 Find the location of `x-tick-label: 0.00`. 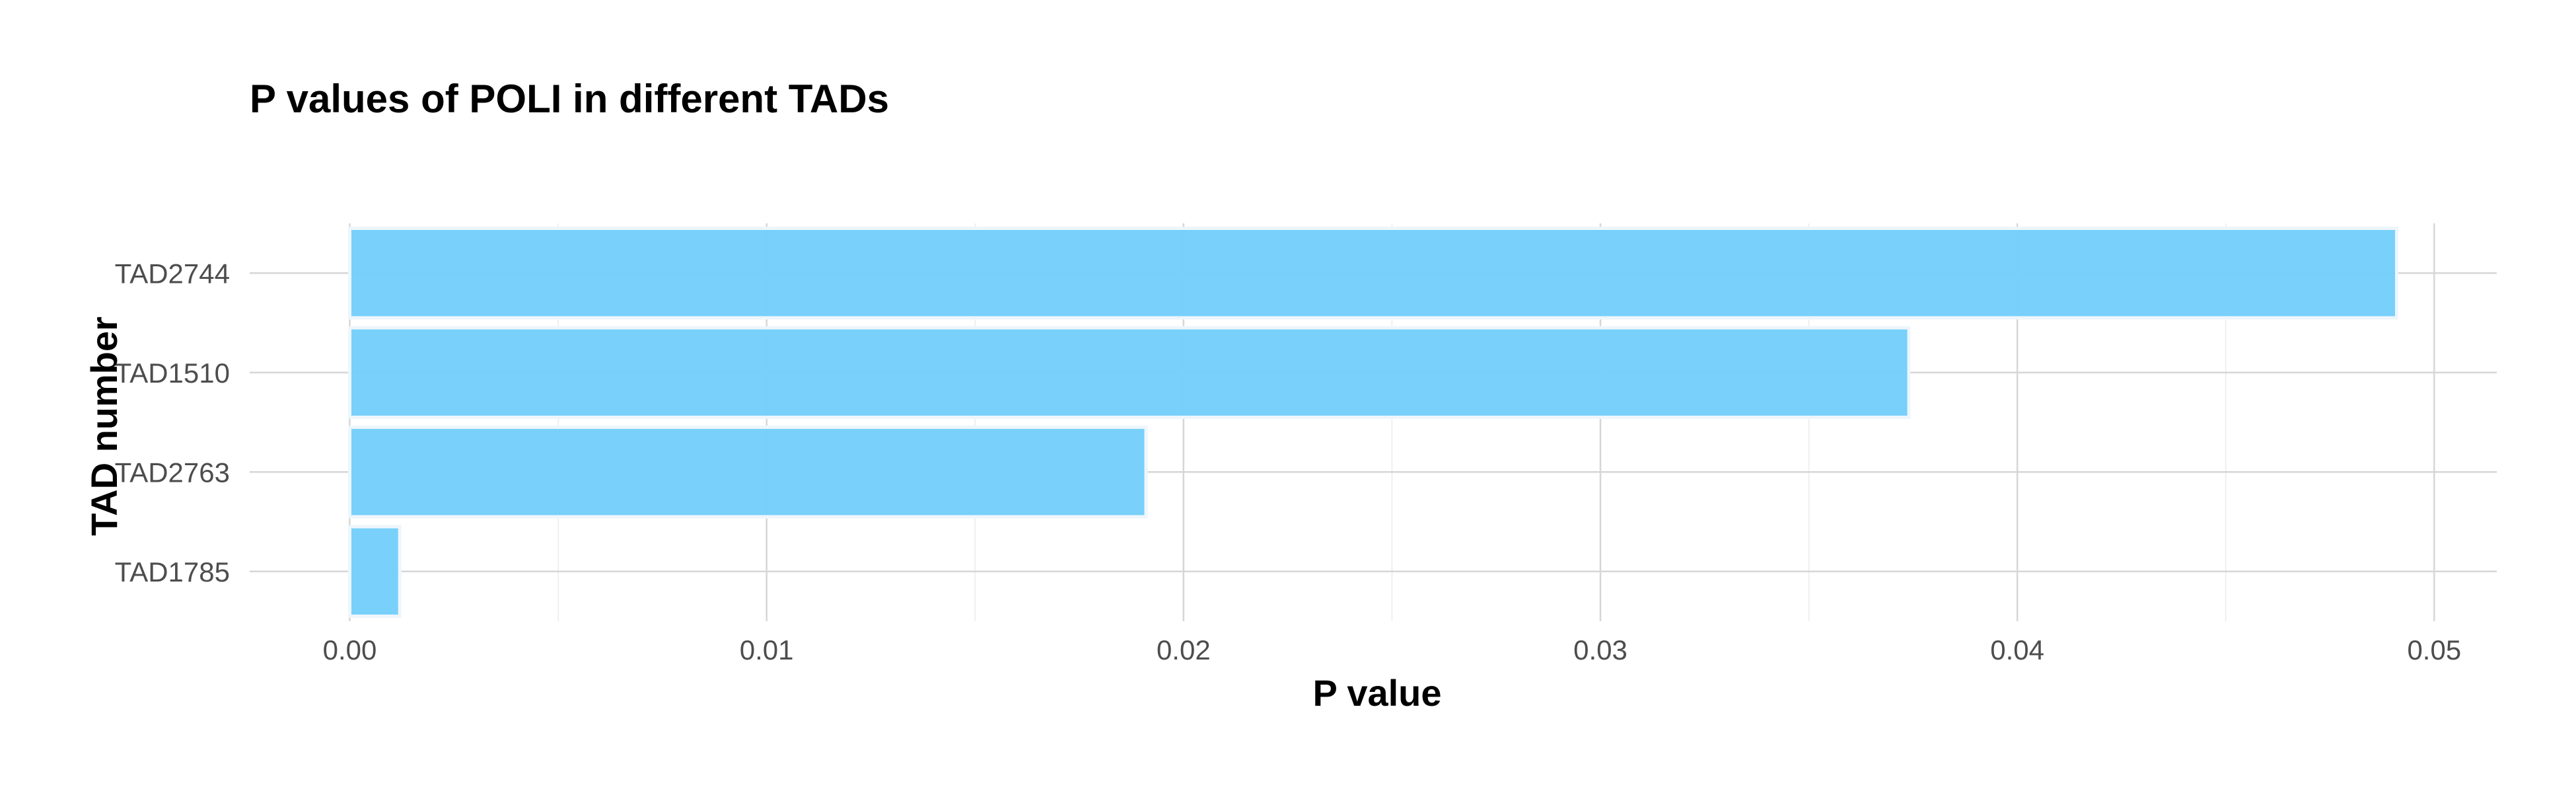

x-tick-label: 0.00 is located at coordinates (350, 650).